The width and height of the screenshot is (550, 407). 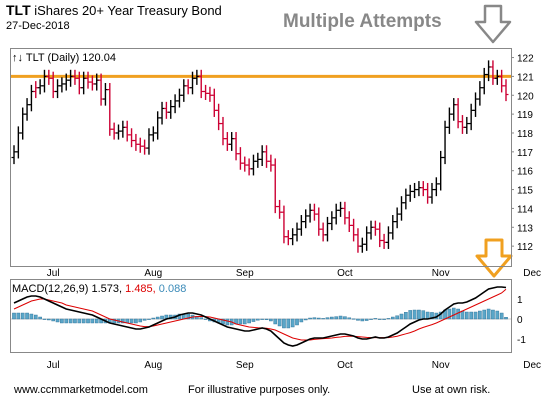 I want to click on macd-x-tick-label: Nov, so click(x=441, y=365).